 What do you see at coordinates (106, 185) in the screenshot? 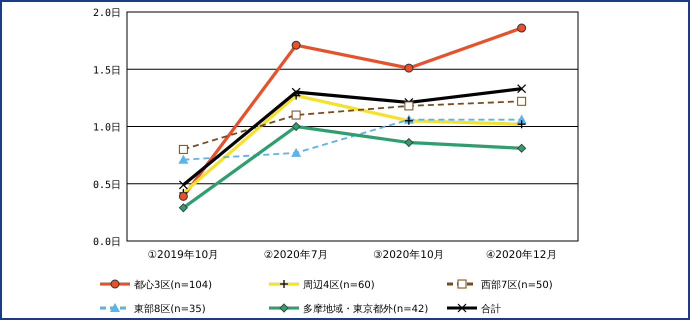
I see `y-tick-label: 0.5日` at bounding box center [106, 185].